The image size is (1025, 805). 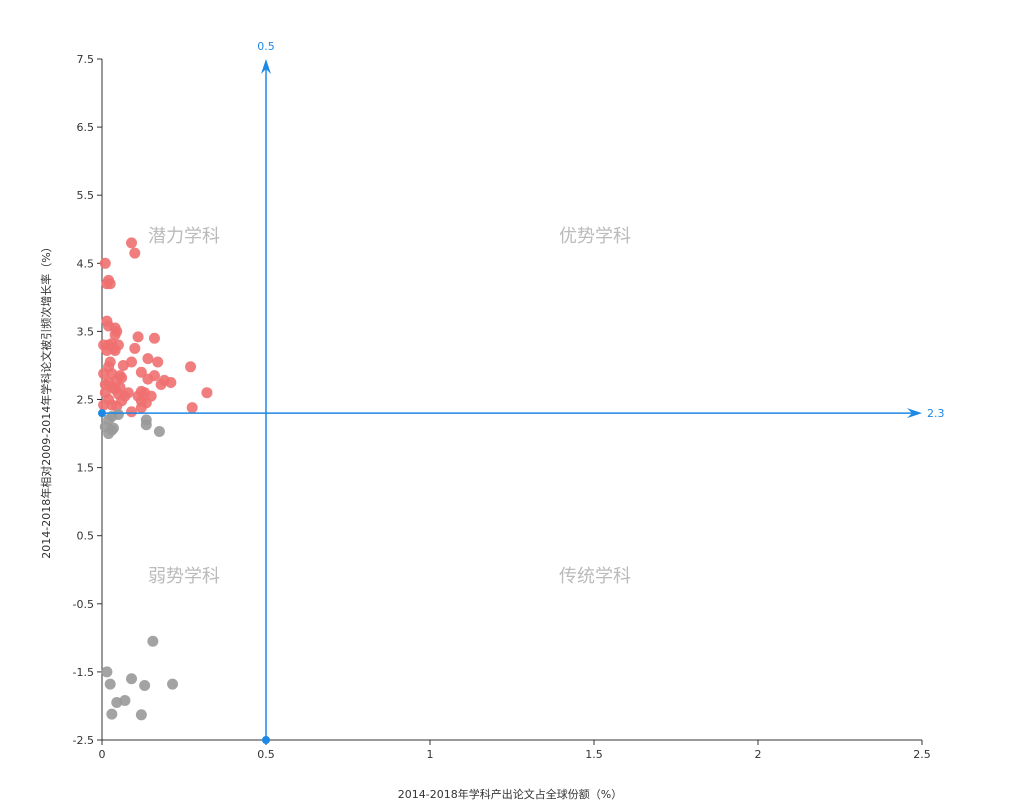 What do you see at coordinates (102, 413) in the screenshot?
I see `reference-start-dot-horizontal` at bounding box center [102, 413].